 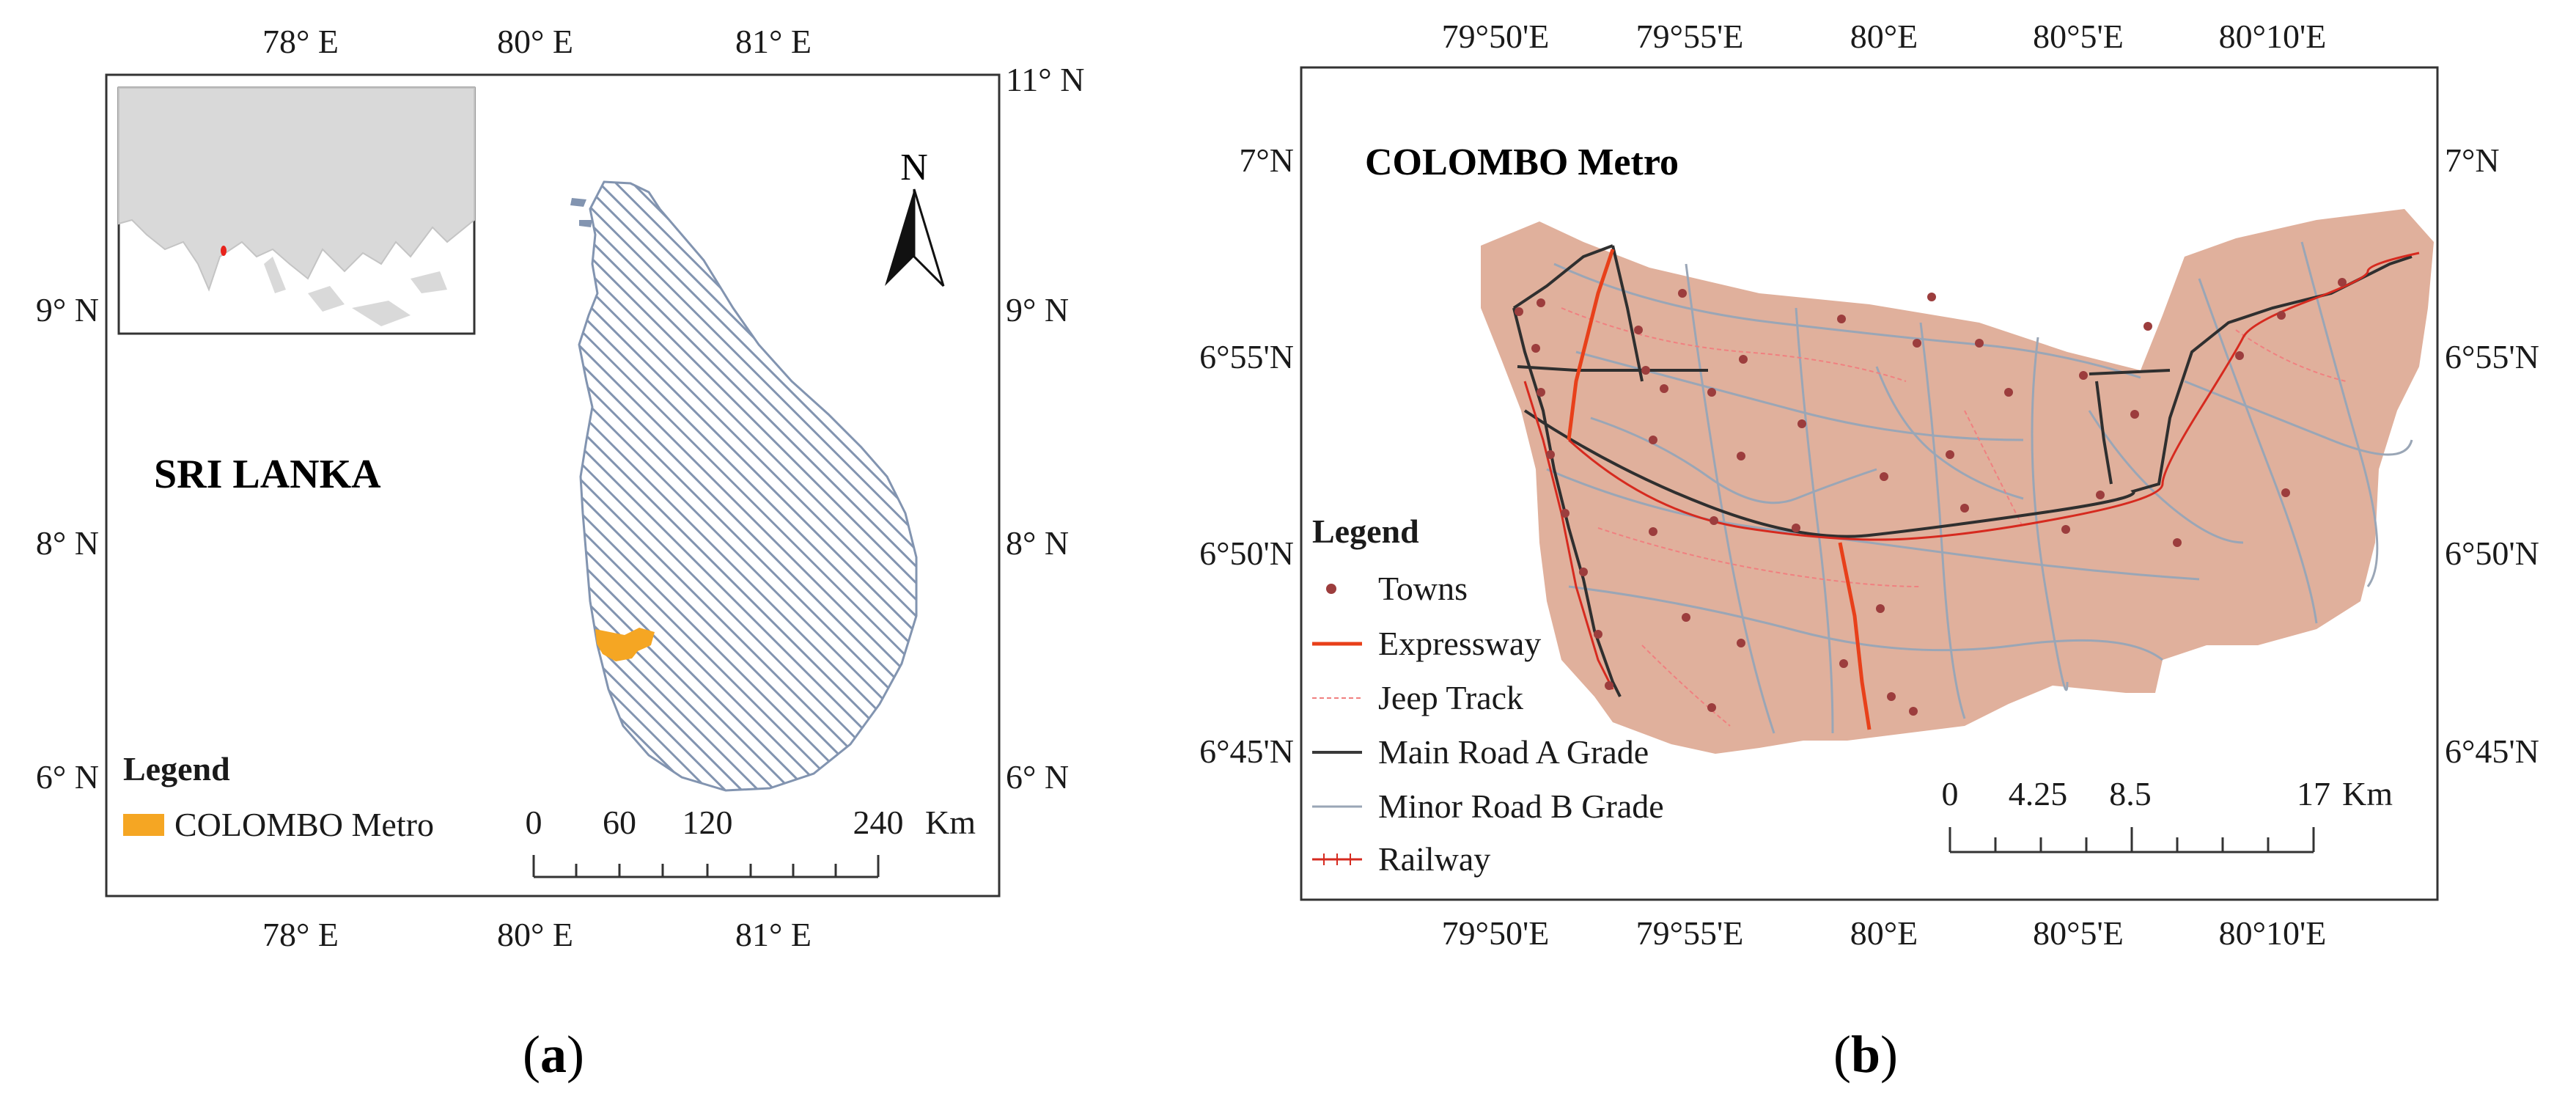 What do you see at coordinates (300, 935) in the screenshot?
I see `panel-a-bottom-tick: 78° E` at bounding box center [300, 935].